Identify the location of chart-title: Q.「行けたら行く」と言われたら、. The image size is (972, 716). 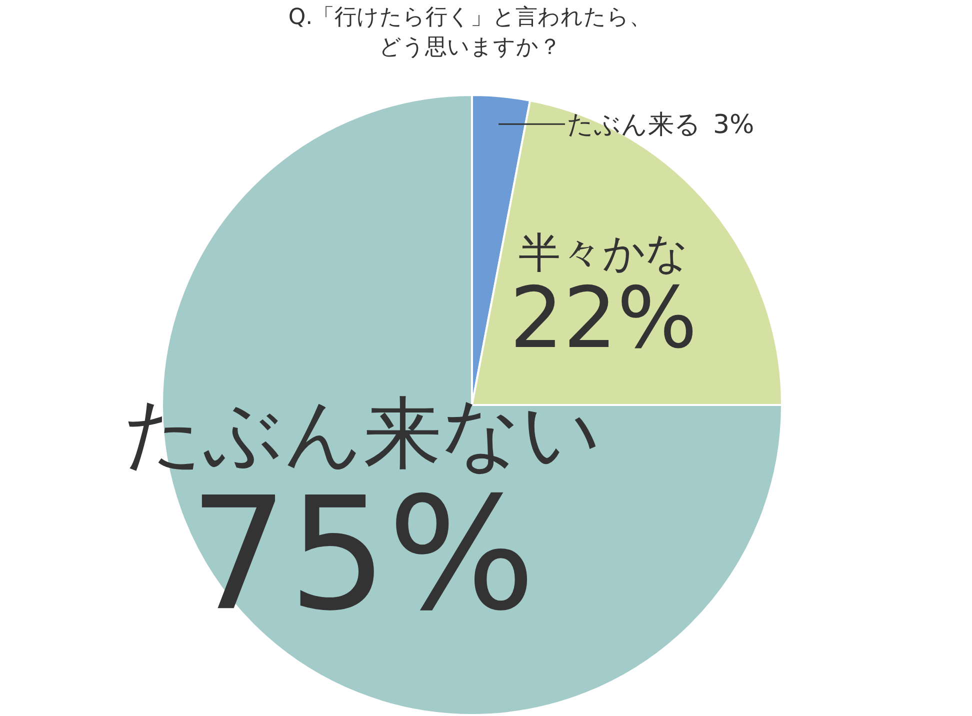
(470, 17).